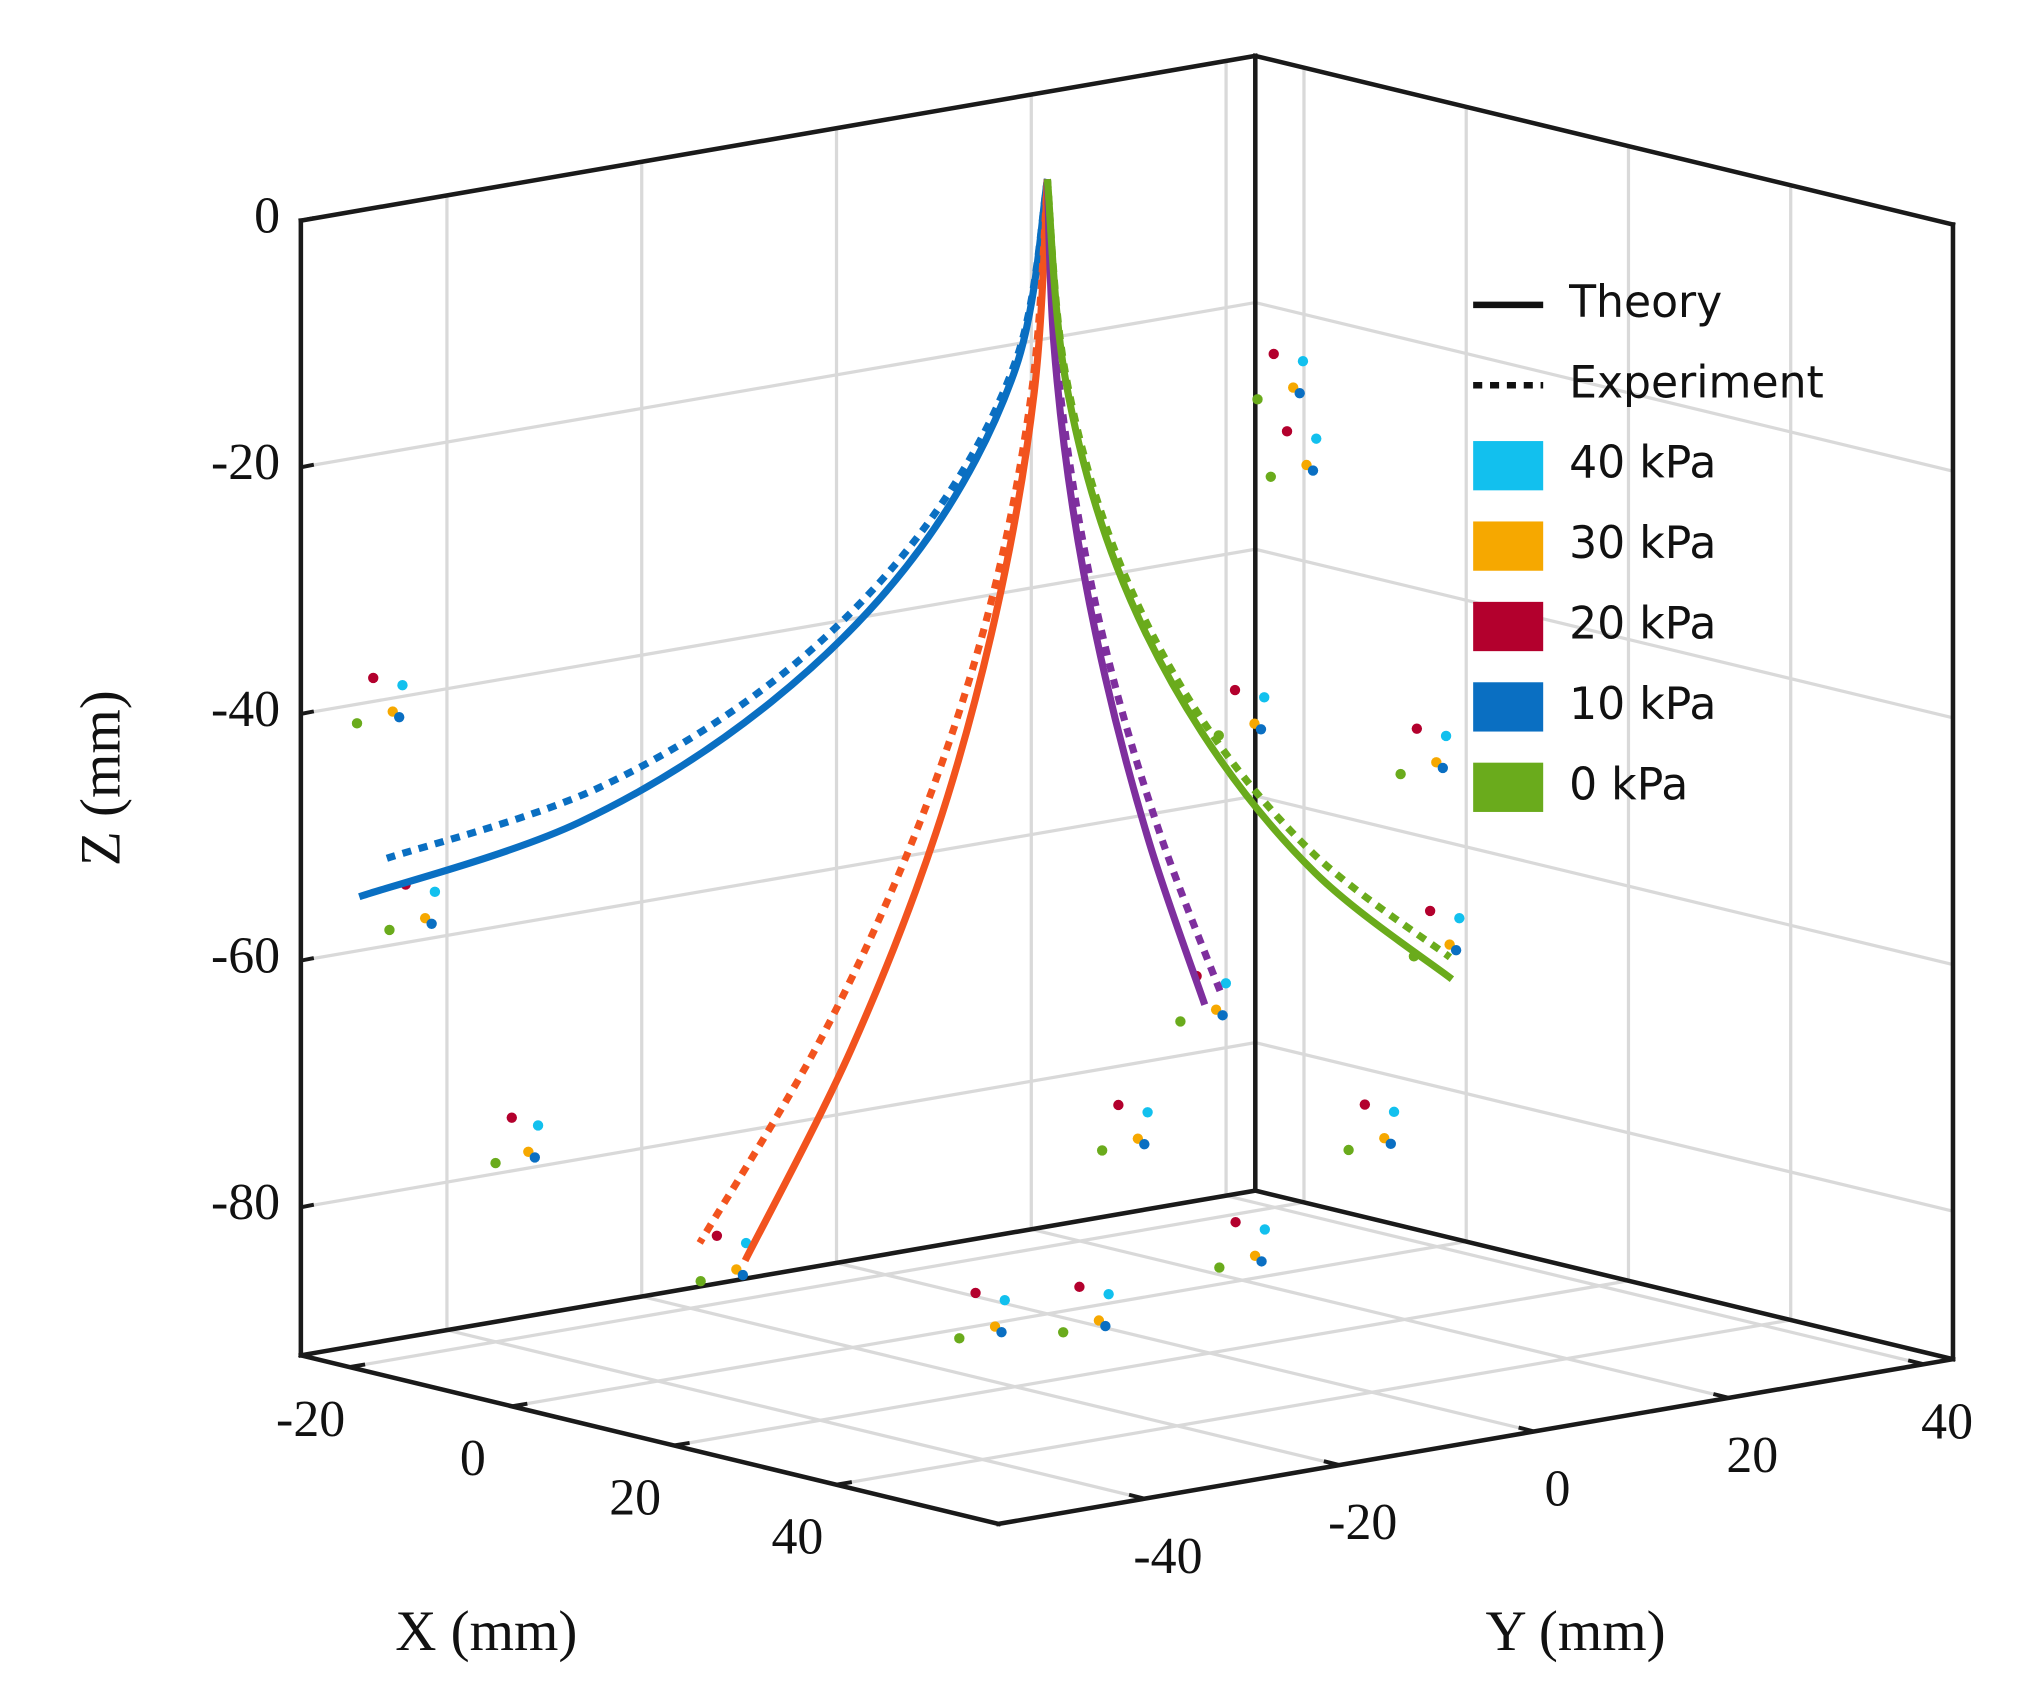  I want to click on legend-label: 20 kPa, so click(1642, 624).